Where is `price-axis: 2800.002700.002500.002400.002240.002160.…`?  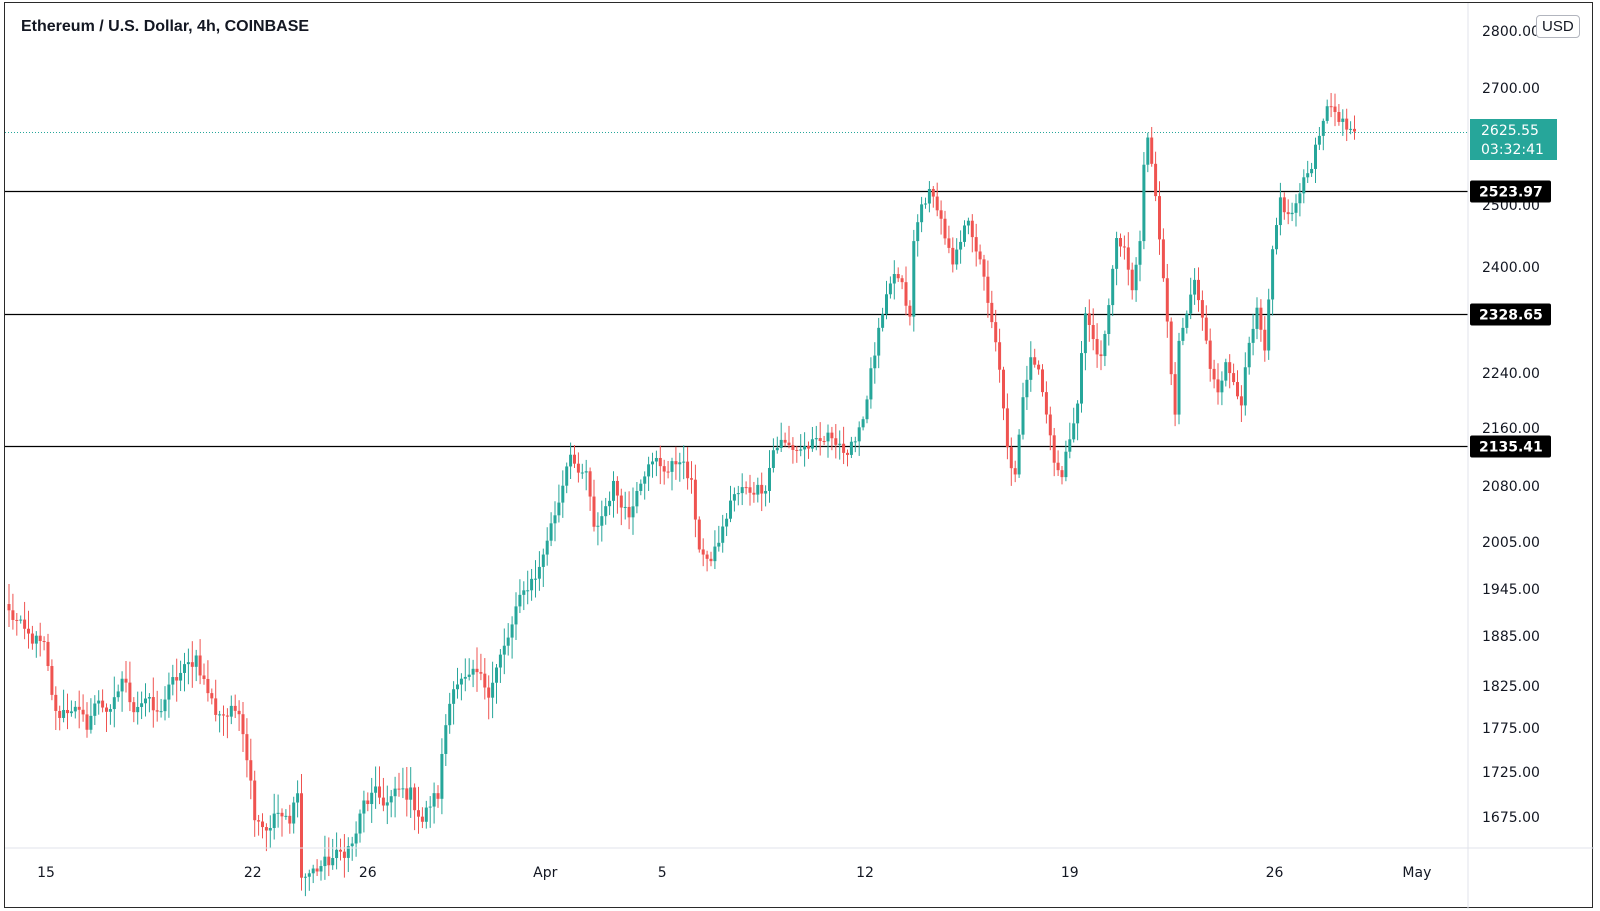
price-axis: 2800.002700.002500.002400.002240.002160.… is located at coordinates (1511, 425).